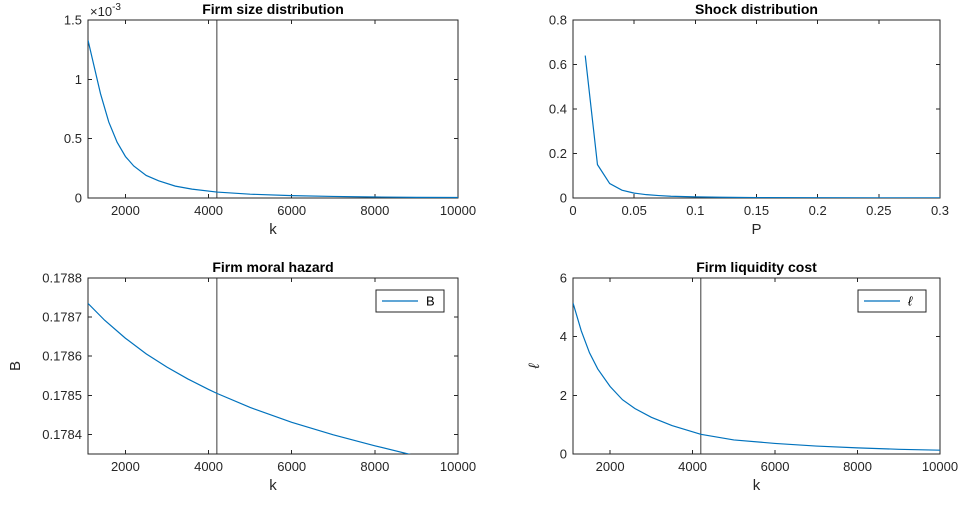 This screenshot has height=509, width=967. What do you see at coordinates (73, 20) in the screenshot?
I see `y-tick-label: 1.5` at bounding box center [73, 20].